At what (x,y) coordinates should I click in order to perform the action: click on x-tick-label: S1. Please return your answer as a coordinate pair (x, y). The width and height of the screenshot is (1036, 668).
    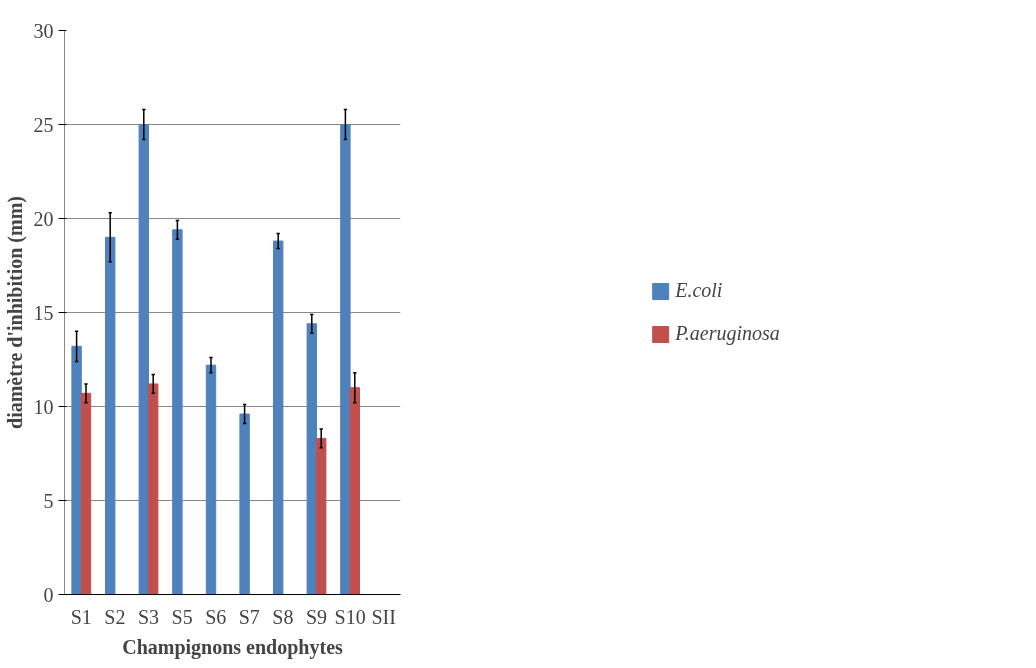
    Looking at the image, I should click on (81, 616).